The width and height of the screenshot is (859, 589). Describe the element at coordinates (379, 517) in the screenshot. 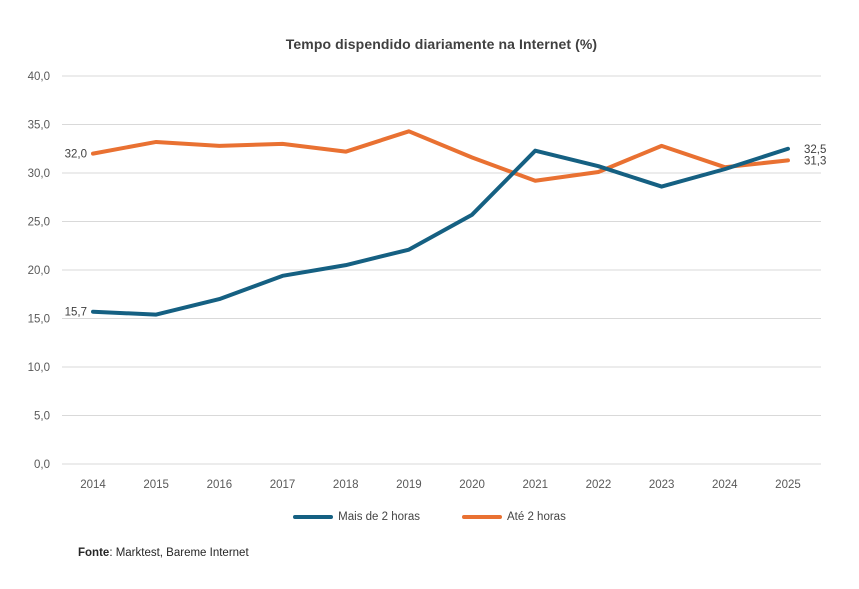

I see `legend-label-mais-de-2-horas: Mais de 2 horas` at that location.